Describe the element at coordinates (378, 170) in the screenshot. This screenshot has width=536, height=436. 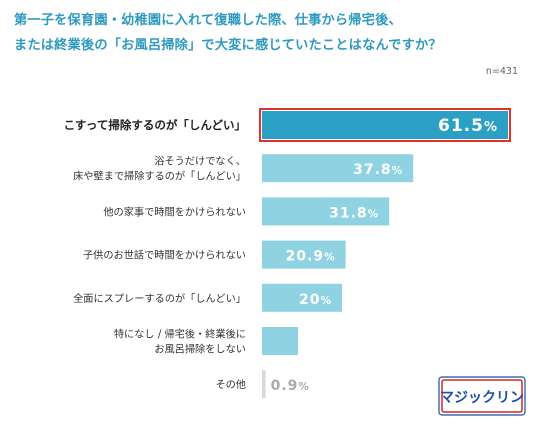
I see `value-label: 37.8%` at that location.